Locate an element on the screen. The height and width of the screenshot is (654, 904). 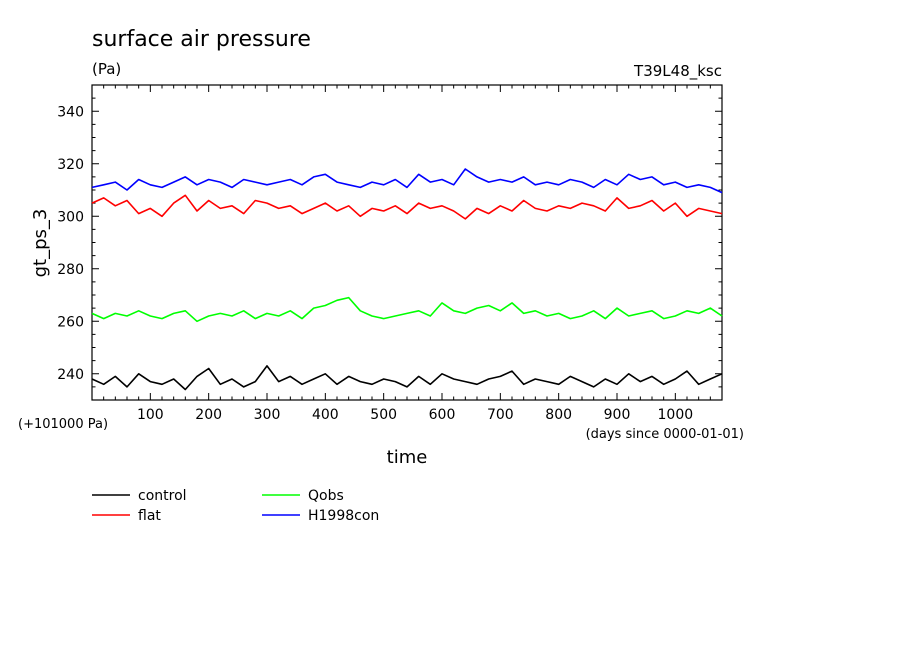
x-tick-label: 1000 is located at coordinates (676, 415).